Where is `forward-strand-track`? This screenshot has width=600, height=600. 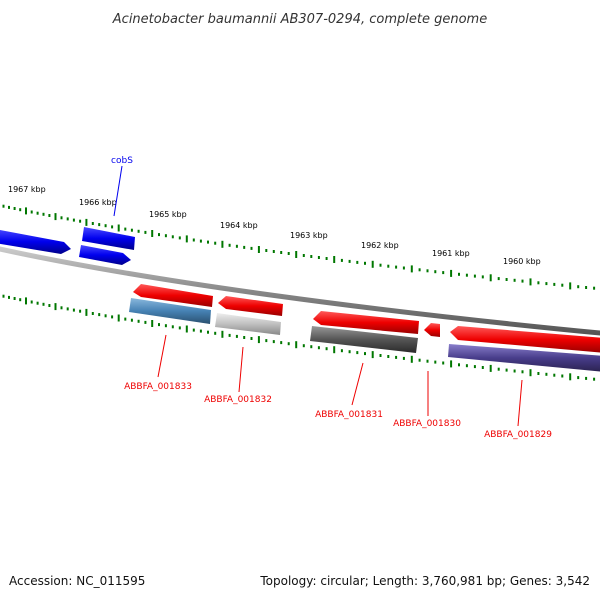
forward-strand-track is located at coordinates (67, 246).